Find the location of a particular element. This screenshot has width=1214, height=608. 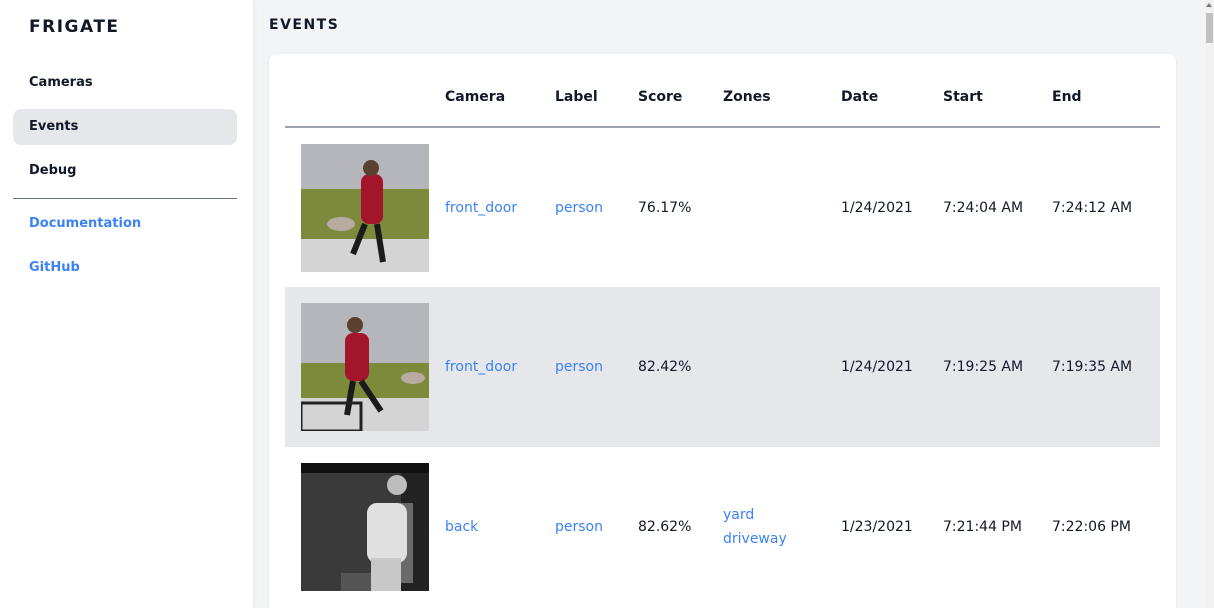

zones: yard driveway is located at coordinates (782, 527).